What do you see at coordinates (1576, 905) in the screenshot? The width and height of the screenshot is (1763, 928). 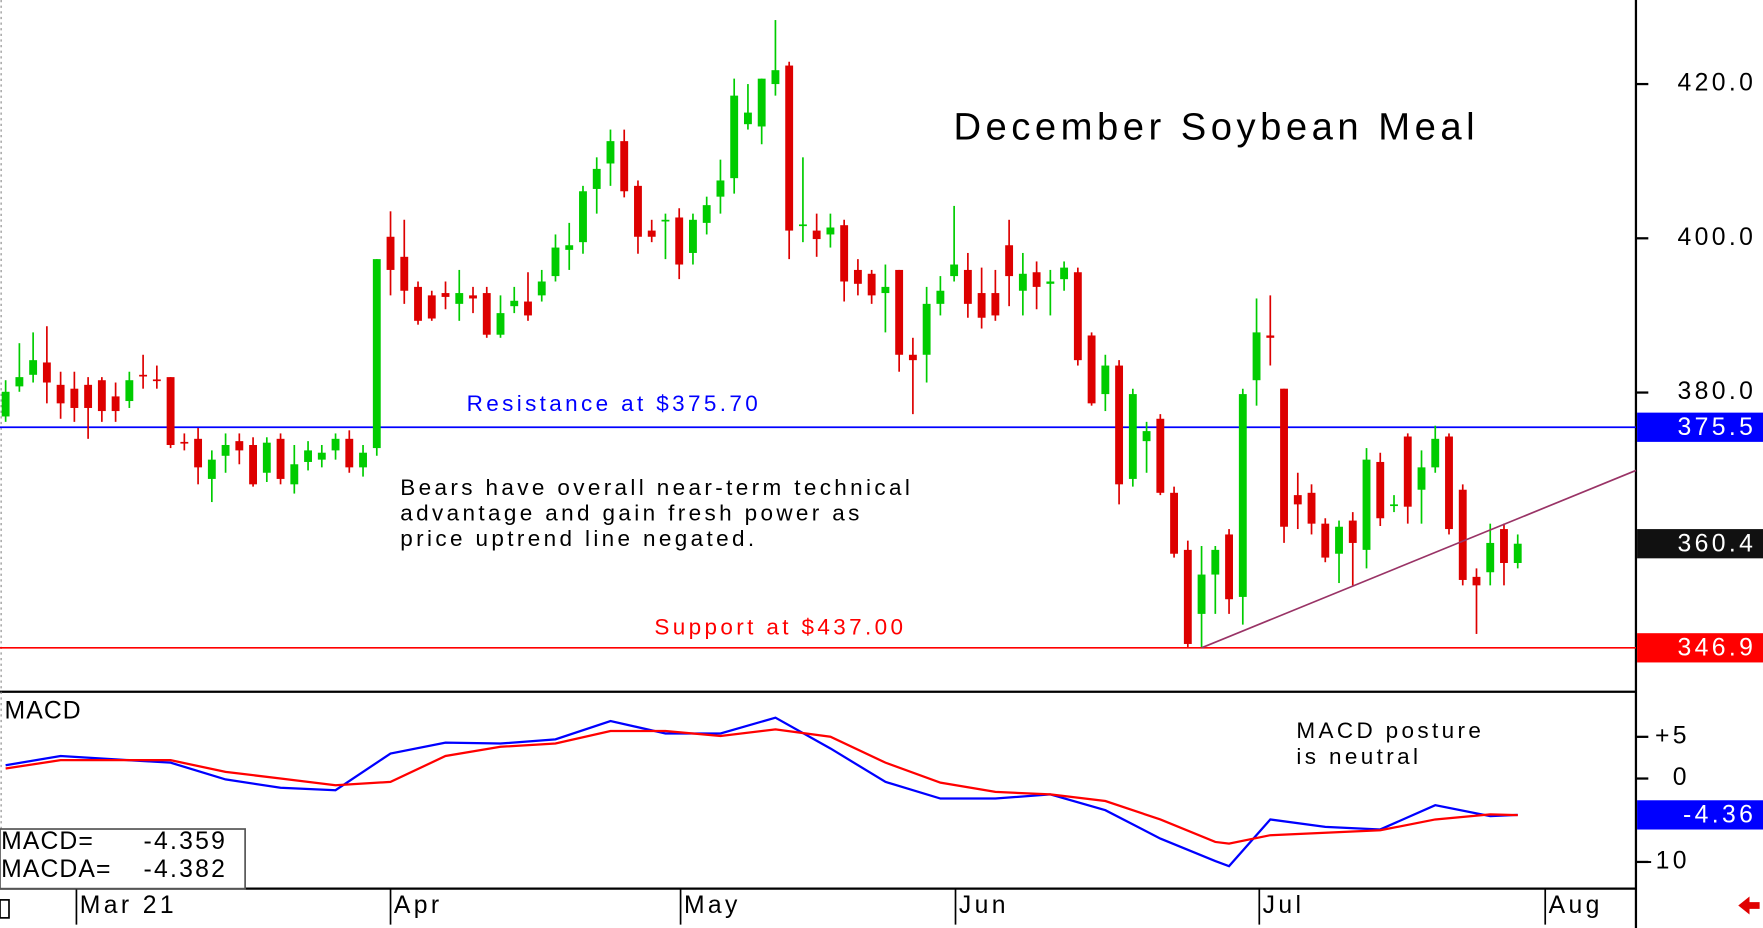 I see `x-tick-label: Aug` at bounding box center [1576, 905].